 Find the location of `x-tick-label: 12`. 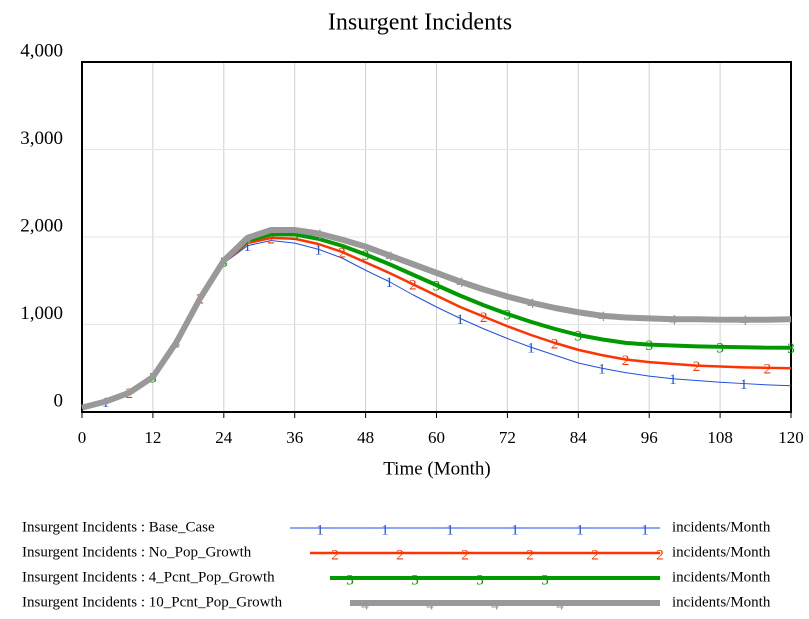

x-tick-label: 12 is located at coordinates (152, 437).